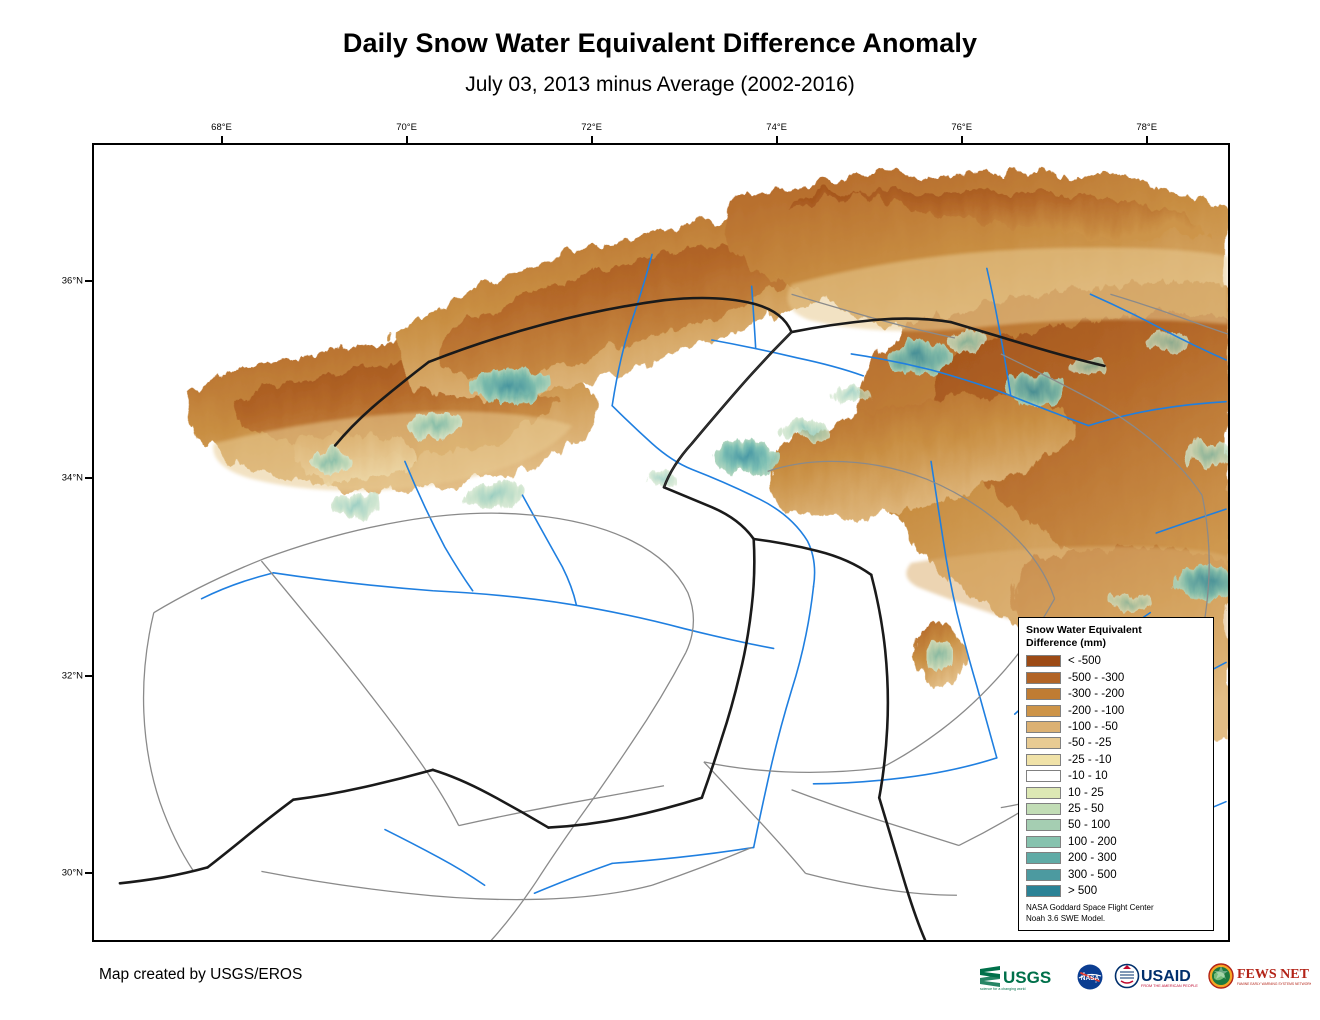 The width and height of the screenshot is (1320, 1020). What do you see at coordinates (1274, 984) in the screenshot?
I see `svg-text:FAMINE EARLY WARNING SYSTEMS N: FAMINE EARLY WARNING SYSTEMS NETWORK` at bounding box center [1274, 984].